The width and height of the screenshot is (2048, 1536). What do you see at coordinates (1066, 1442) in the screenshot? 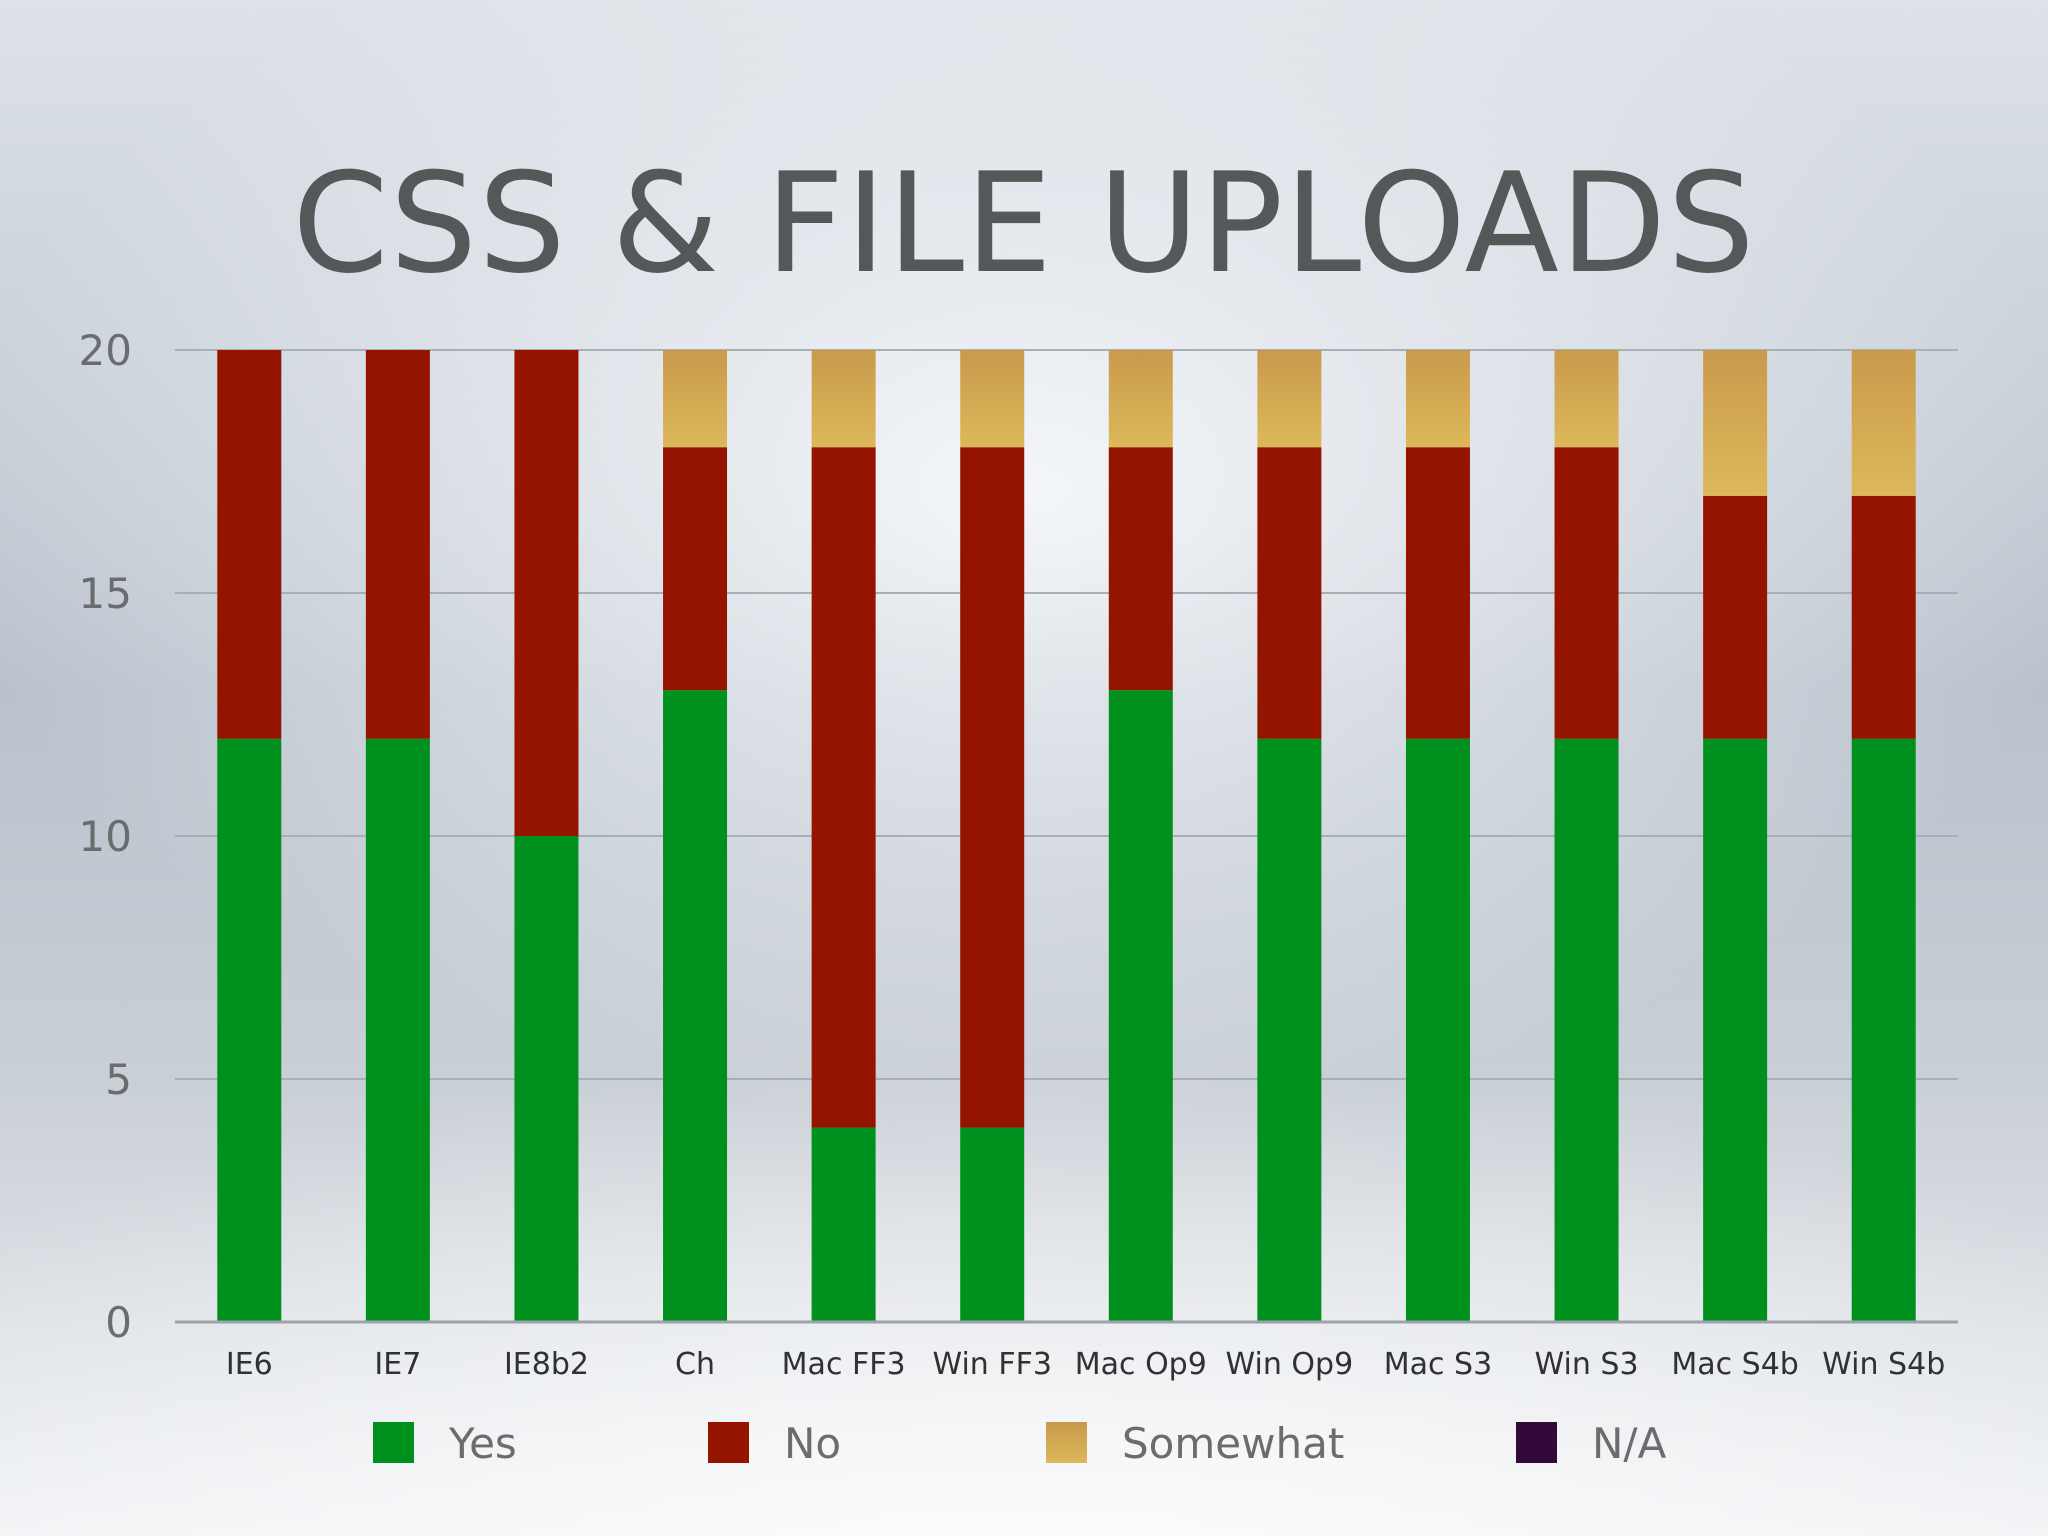
I see `legend-swatch-somewhat` at bounding box center [1066, 1442].